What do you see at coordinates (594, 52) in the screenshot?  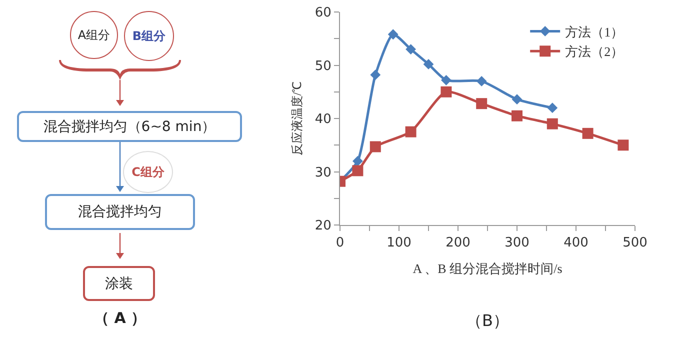 I see `legend-label: 方法（2）` at bounding box center [594, 52].